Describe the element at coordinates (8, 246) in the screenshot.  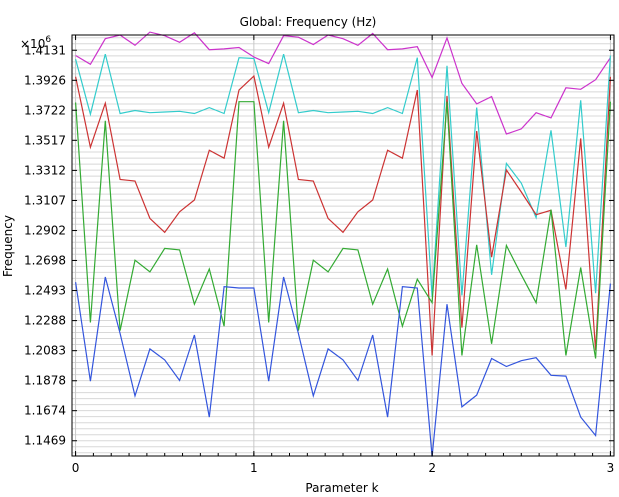
I see `y-axis-label: Frequency` at that location.